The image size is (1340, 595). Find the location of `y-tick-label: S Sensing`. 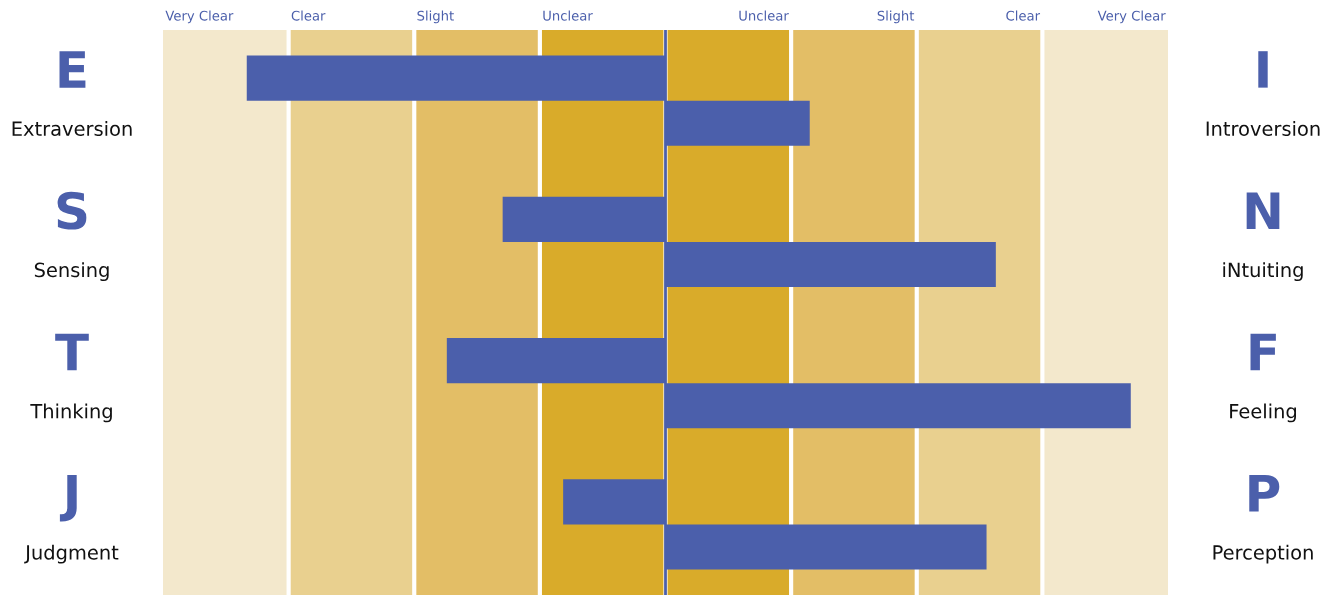

y-tick-label: S Sensing is located at coordinates (71, 236).